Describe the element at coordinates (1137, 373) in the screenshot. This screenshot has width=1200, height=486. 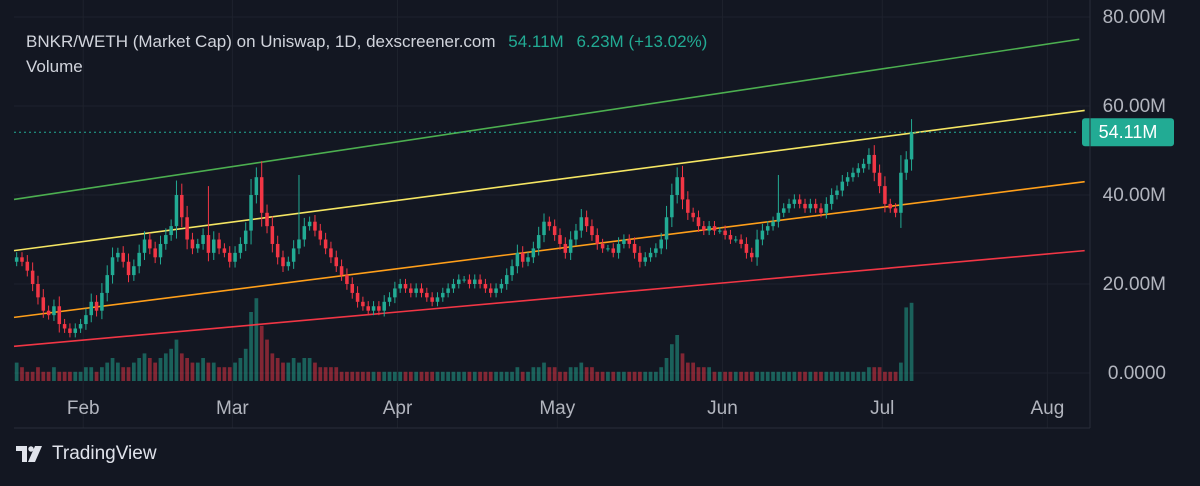
I see `y-tick-label: 0.0000` at that location.